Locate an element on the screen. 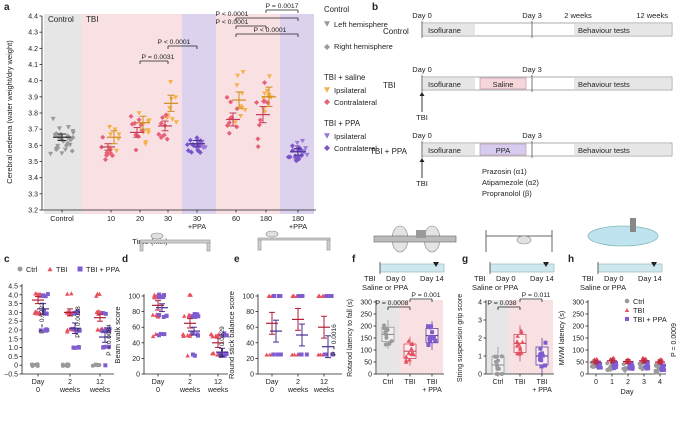 This screenshot has width=685, height=428. panel-c-x-tick-label: 0 is located at coordinates (38, 389).